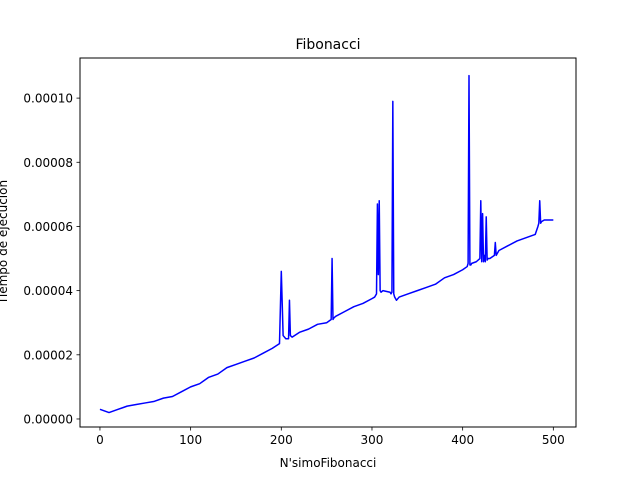  Describe the element at coordinates (48, 99) in the screenshot. I see `y-tick-label: 0.00010` at that location.